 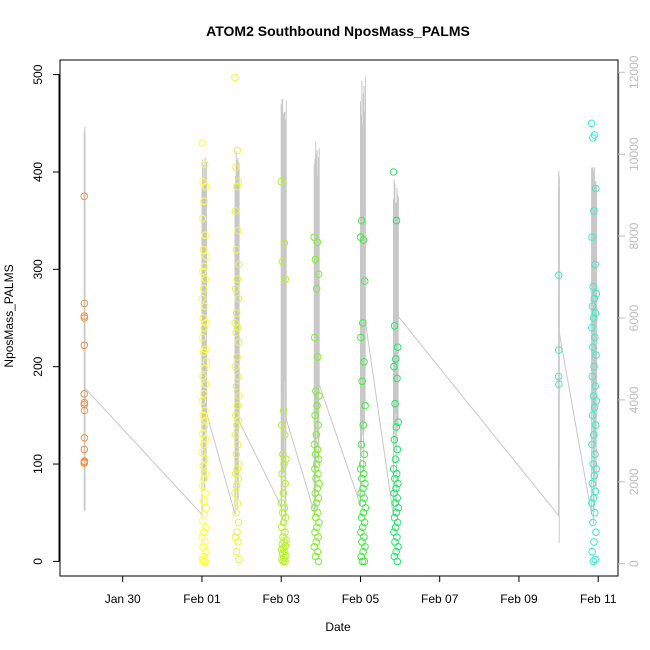 I want to click on y-left-tick-label: 300, so click(x=38, y=269).